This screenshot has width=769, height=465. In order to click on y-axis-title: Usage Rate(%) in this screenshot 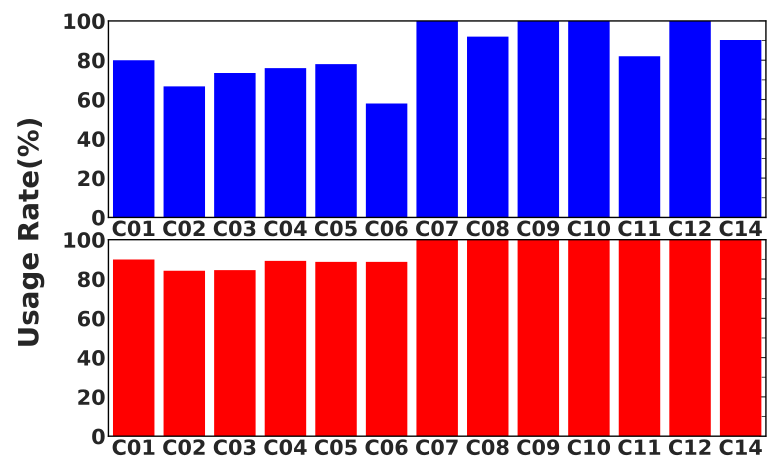, I will do `click(30, 232)`.